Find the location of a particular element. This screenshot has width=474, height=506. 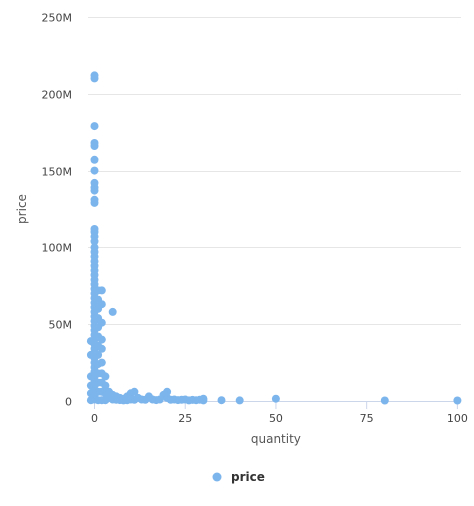

y-tick-label: 150M is located at coordinates (57, 172).